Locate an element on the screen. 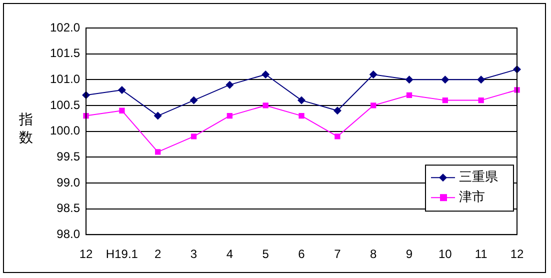  y-tick-label: 101.5 is located at coordinates (65, 53).